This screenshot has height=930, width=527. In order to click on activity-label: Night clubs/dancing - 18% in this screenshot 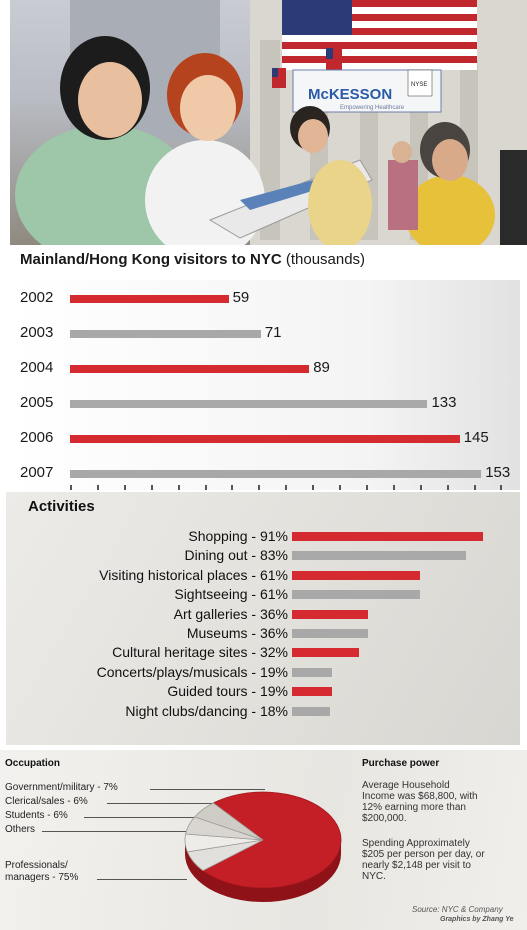, I will do `click(206, 710)`.